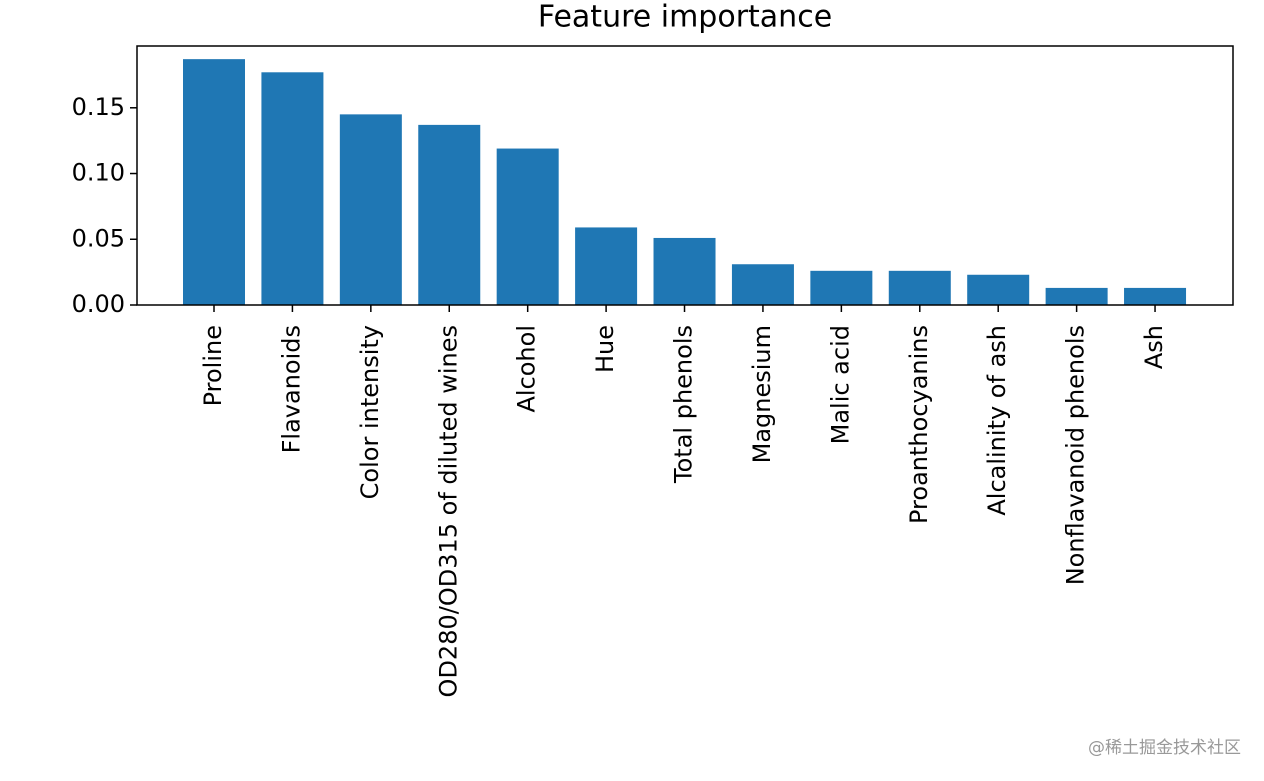  Describe the element at coordinates (685, 17) in the screenshot. I see `chart-title: Feature importance` at that location.